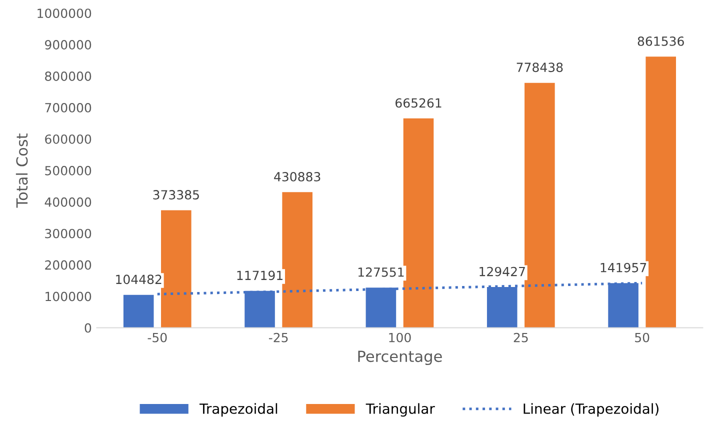  I want to click on x-tick-label: -25, so click(278, 337).